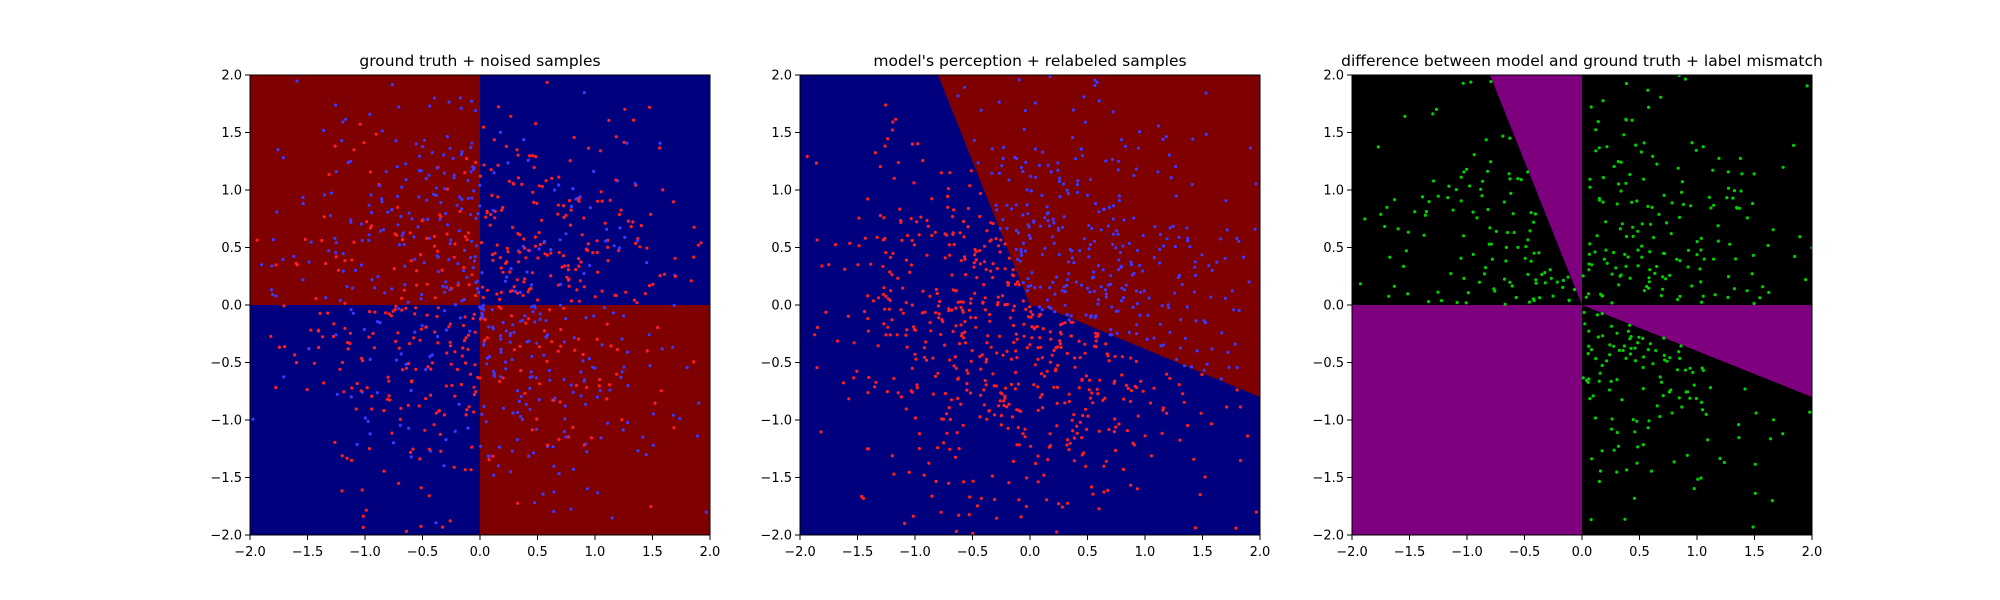  What do you see at coordinates (365, 552) in the screenshot?
I see `x-tick-label: −1.0` at bounding box center [365, 552].